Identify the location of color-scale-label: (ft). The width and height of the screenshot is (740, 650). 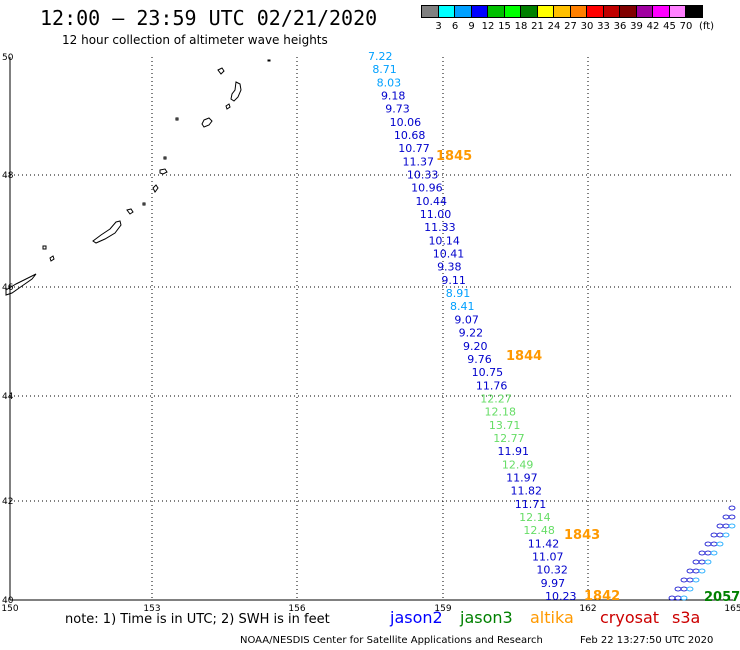
(706, 26).